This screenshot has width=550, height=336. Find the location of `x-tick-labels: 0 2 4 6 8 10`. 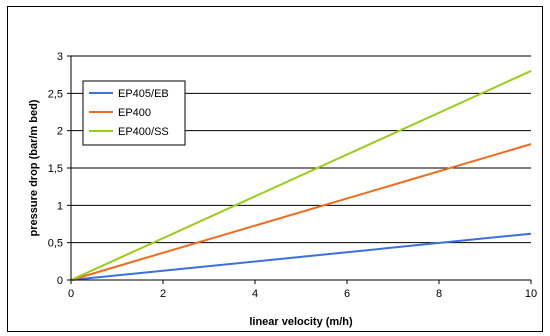

x-tick-labels: 0 2 4 6 8 10 is located at coordinates (302, 294).